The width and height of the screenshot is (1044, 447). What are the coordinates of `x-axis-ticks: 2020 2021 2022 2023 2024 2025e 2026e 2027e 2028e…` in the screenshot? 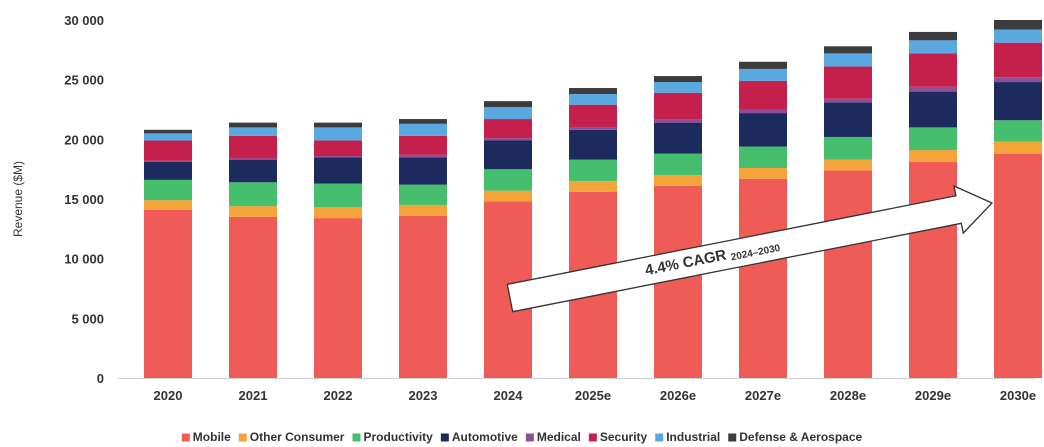 It's located at (595, 395).